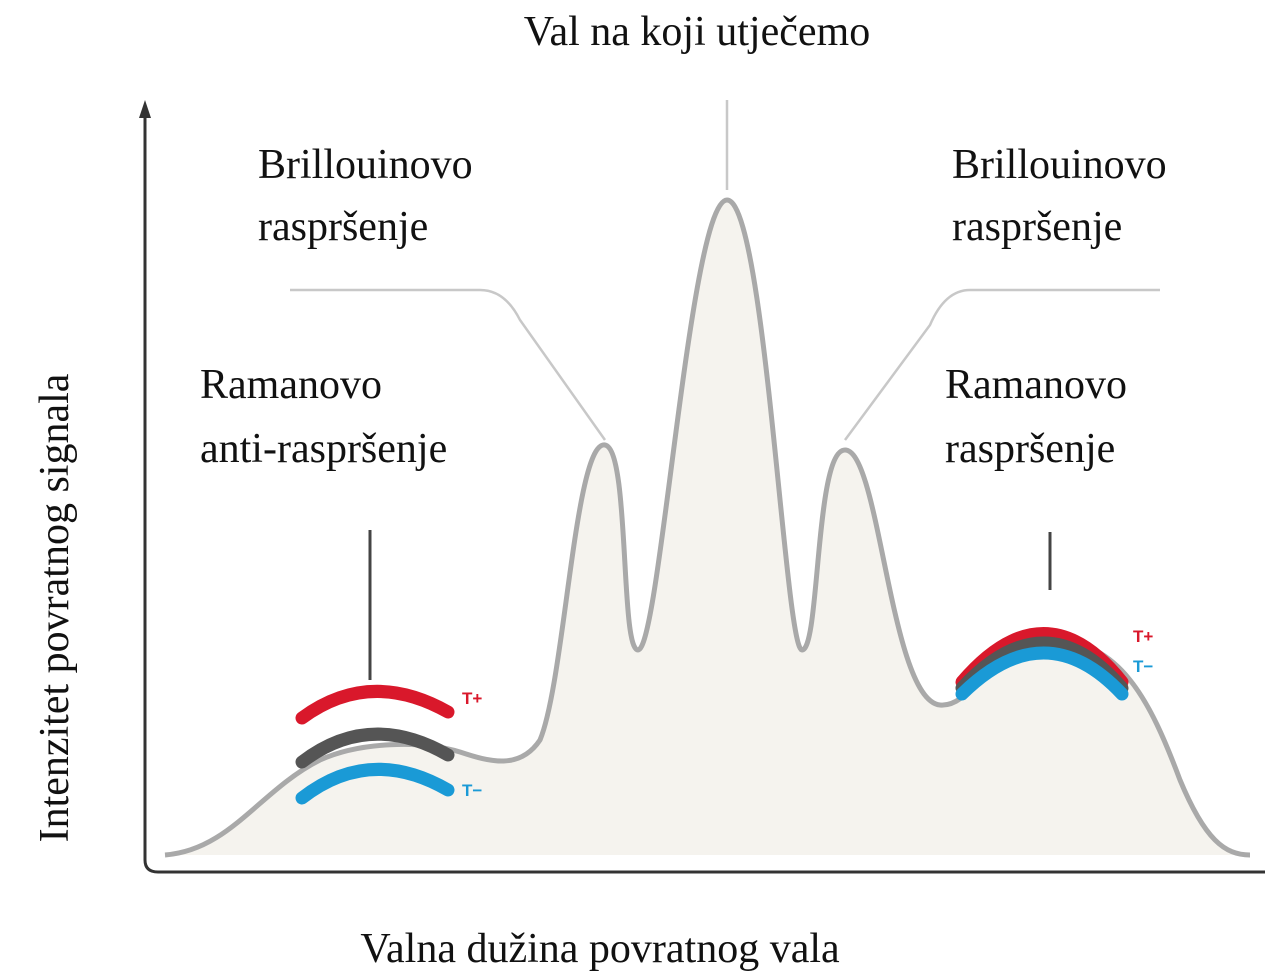 This screenshot has width=1270, height=978. Describe the element at coordinates (145, 109) in the screenshot. I see `axis-arrow` at that location.